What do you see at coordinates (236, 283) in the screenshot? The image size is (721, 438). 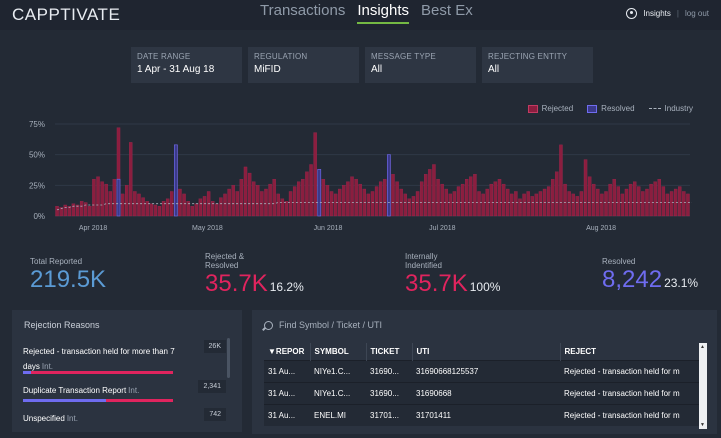 I see `stat-value: 35.7K` at bounding box center [236, 283].